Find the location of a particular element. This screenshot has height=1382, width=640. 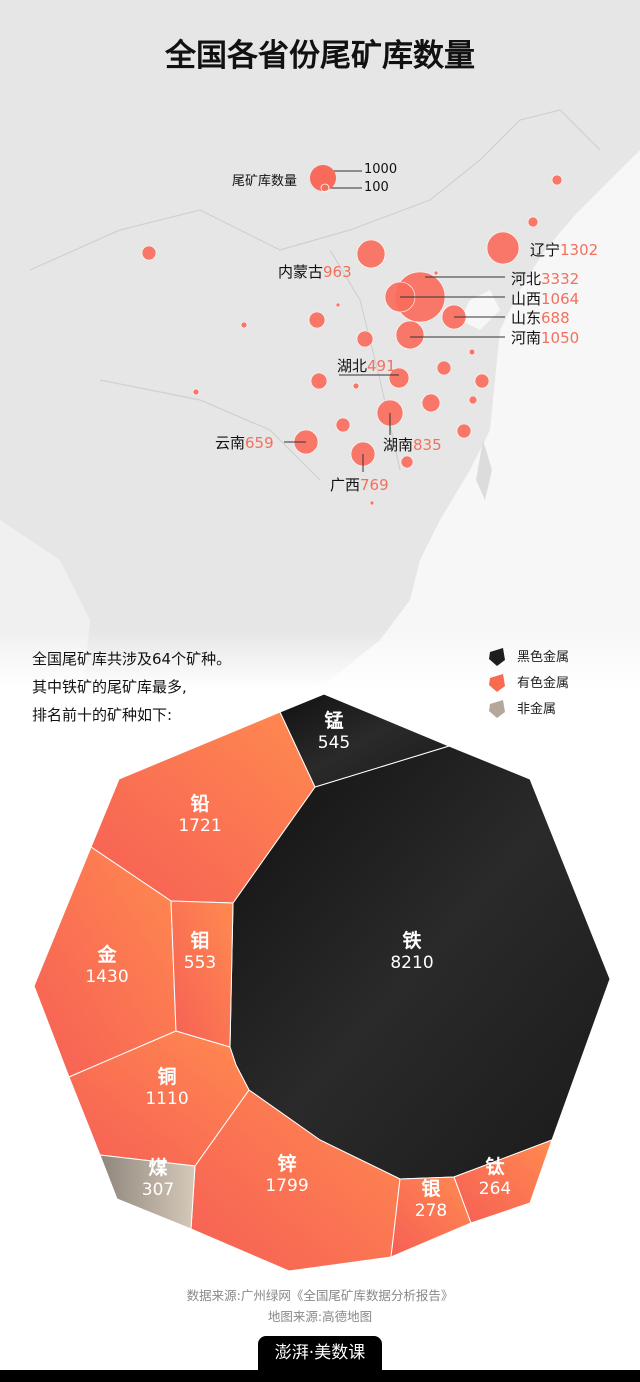

cell-label: 煤 307 is located at coordinates (158, 1179).